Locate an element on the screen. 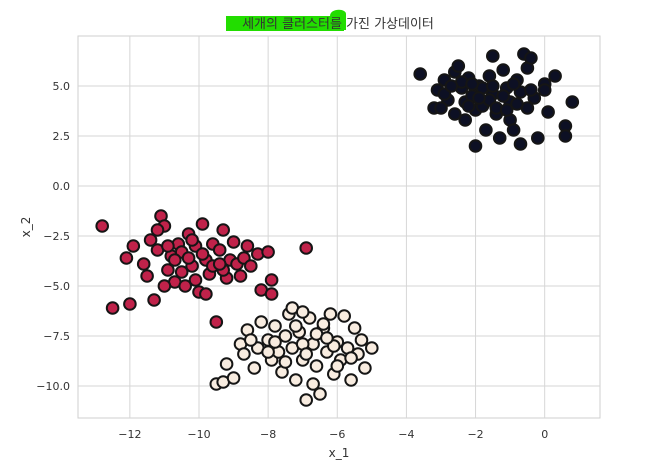  x-tick-labels: −12 −10 −8 −6 −4 −2 0 is located at coordinates (333, 434).